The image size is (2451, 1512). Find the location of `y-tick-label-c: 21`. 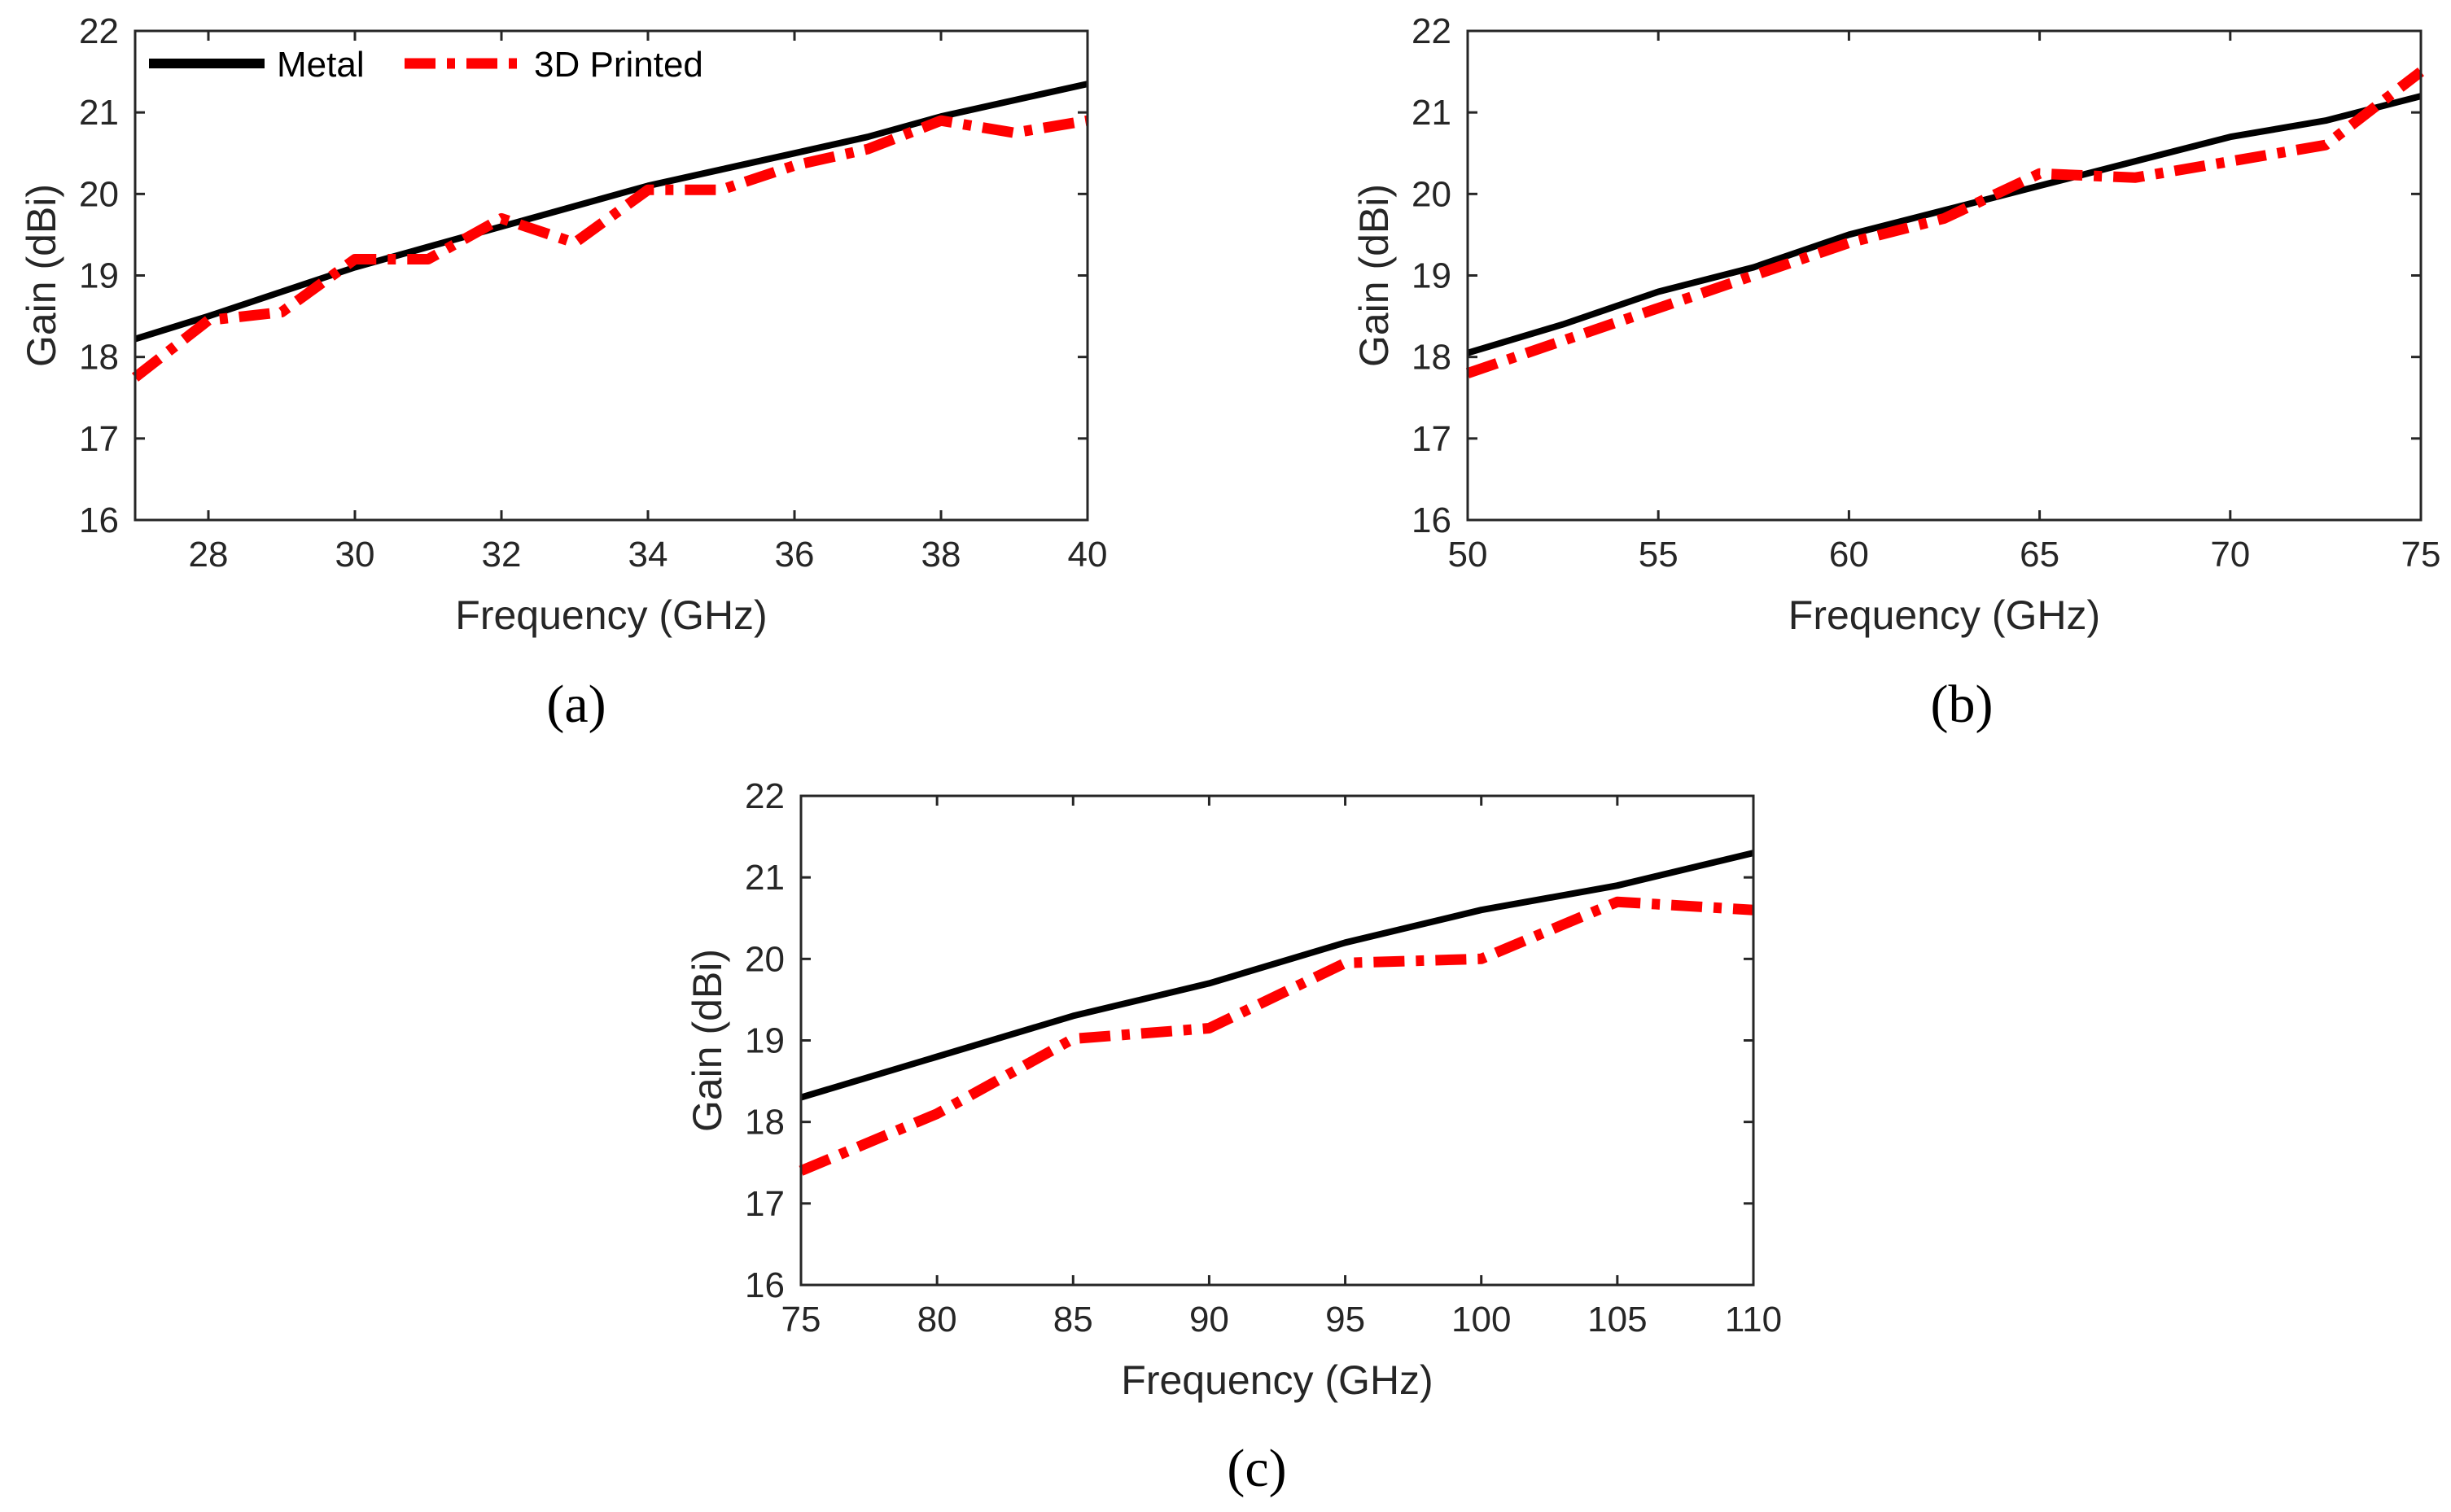

y-tick-label-c: 21 is located at coordinates (765, 878).